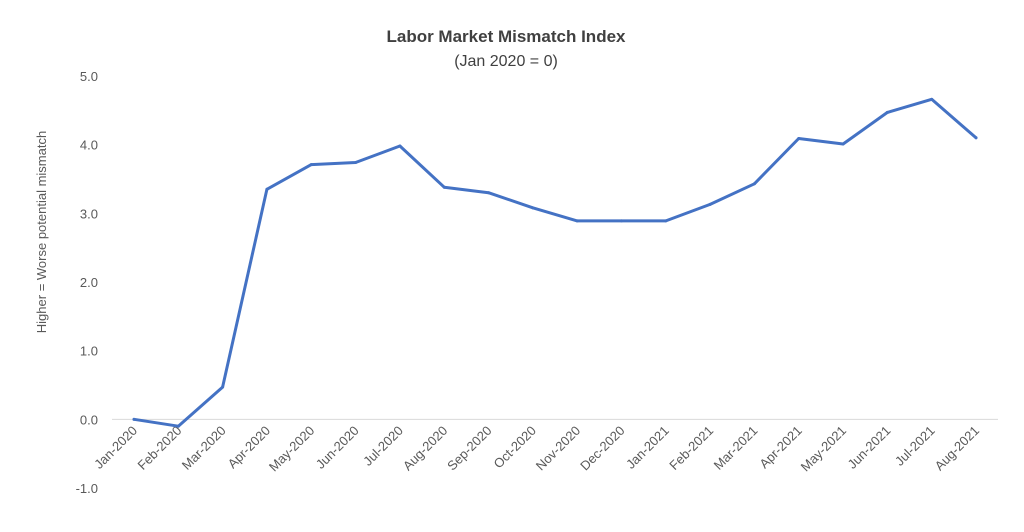 The image size is (1024, 532). Describe the element at coordinates (957, 448) in the screenshot. I see `x-tick-label: Aug-2021` at that location.